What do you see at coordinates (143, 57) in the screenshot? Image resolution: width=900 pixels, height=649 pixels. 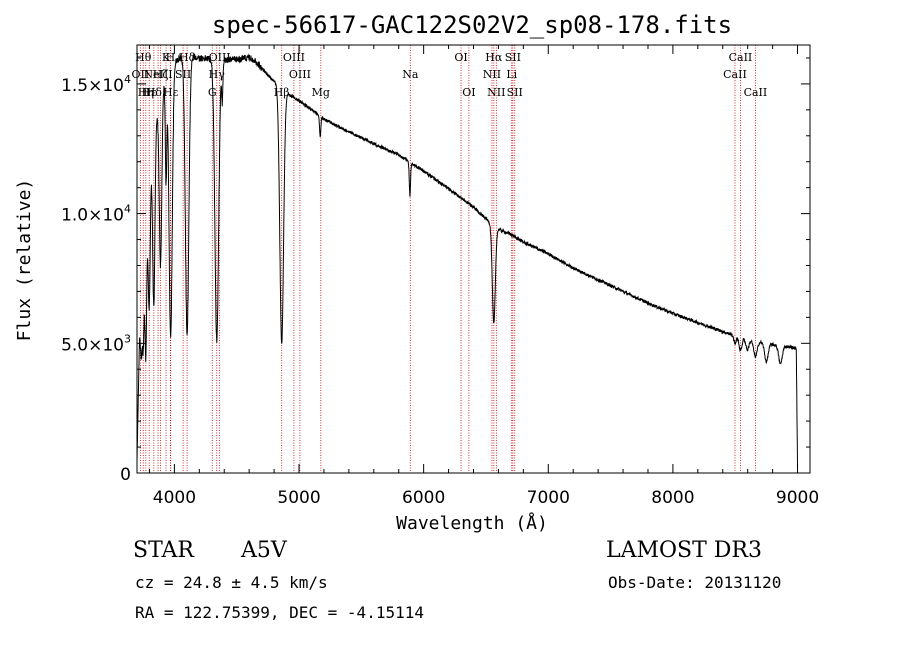 I see `line-marker-label: Hθ` at bounding box center [143, 57].